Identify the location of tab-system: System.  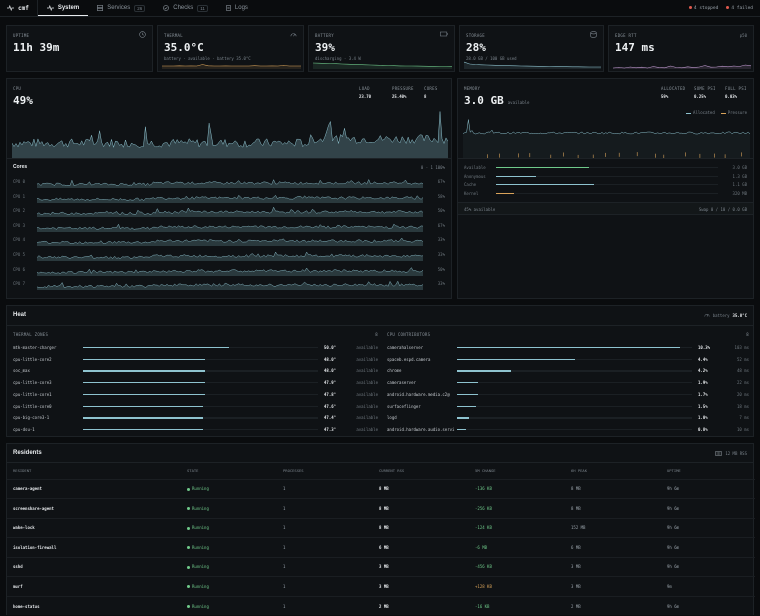
(63, 8).